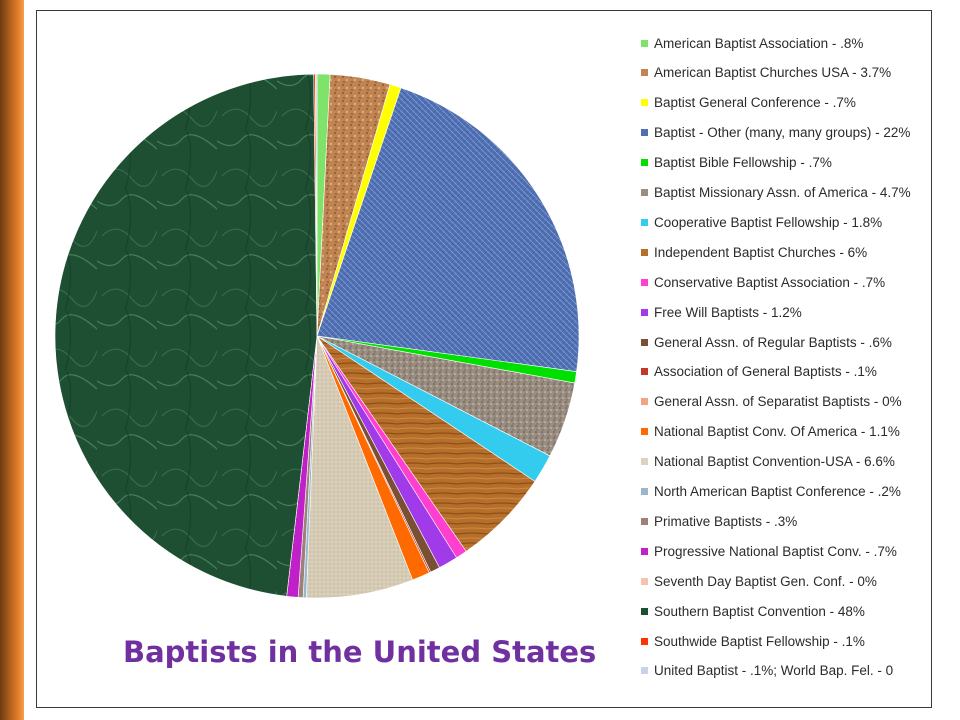 The height and width of the screenshot is (720, 960). I want to click on legend-item: Primative Baptists - .3%, so click(800, 521).